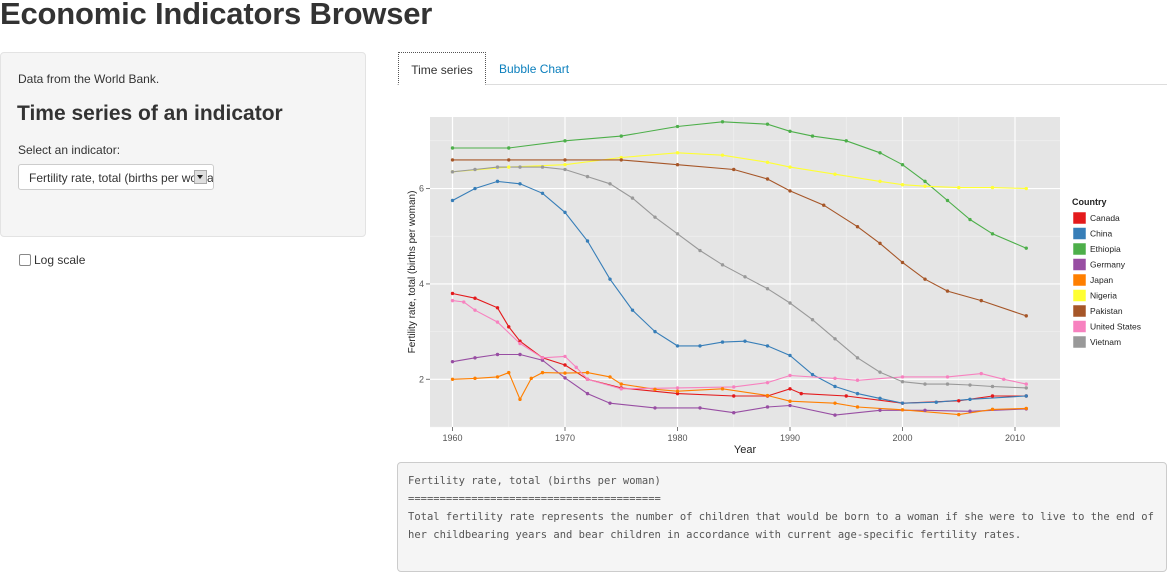  I want to click on series-line-pakistan, so click(739, 238).